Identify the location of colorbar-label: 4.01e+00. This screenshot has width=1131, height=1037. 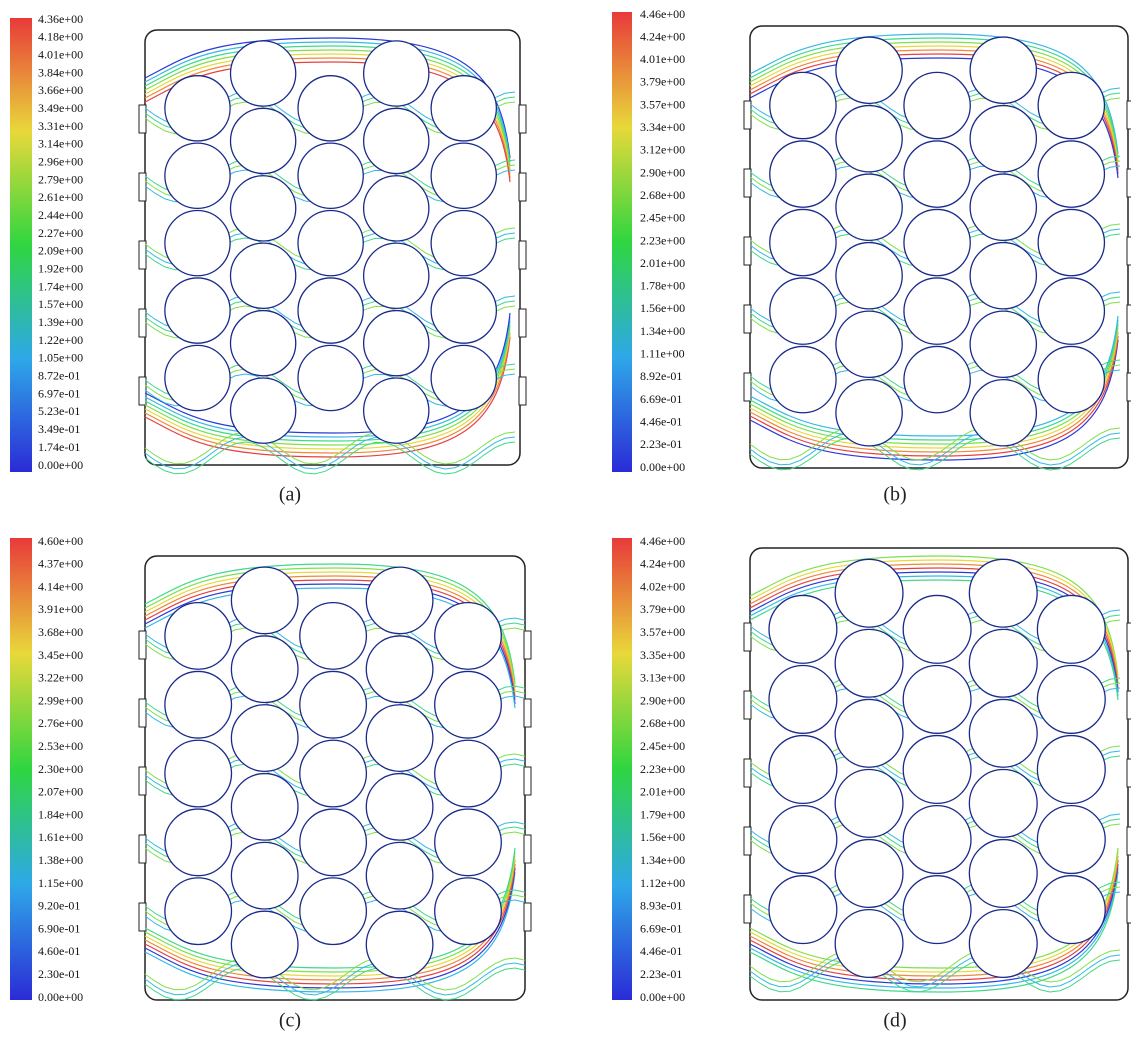
(60, 54).